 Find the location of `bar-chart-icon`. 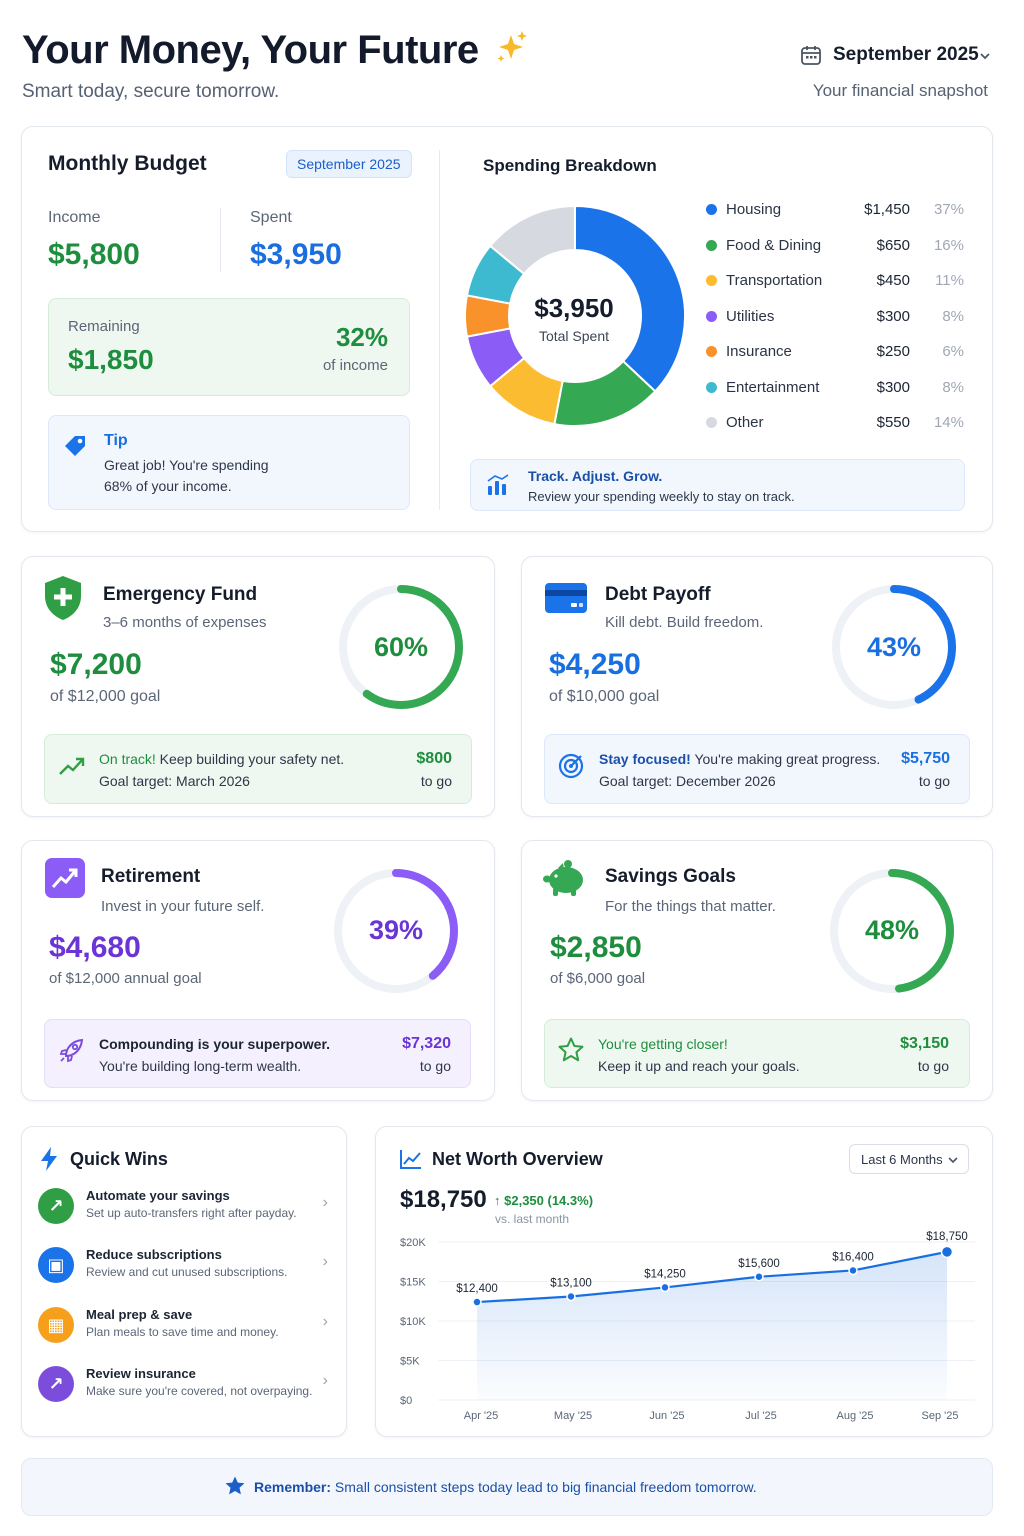

bar-chart-icon is located at coordinates (498, 484).